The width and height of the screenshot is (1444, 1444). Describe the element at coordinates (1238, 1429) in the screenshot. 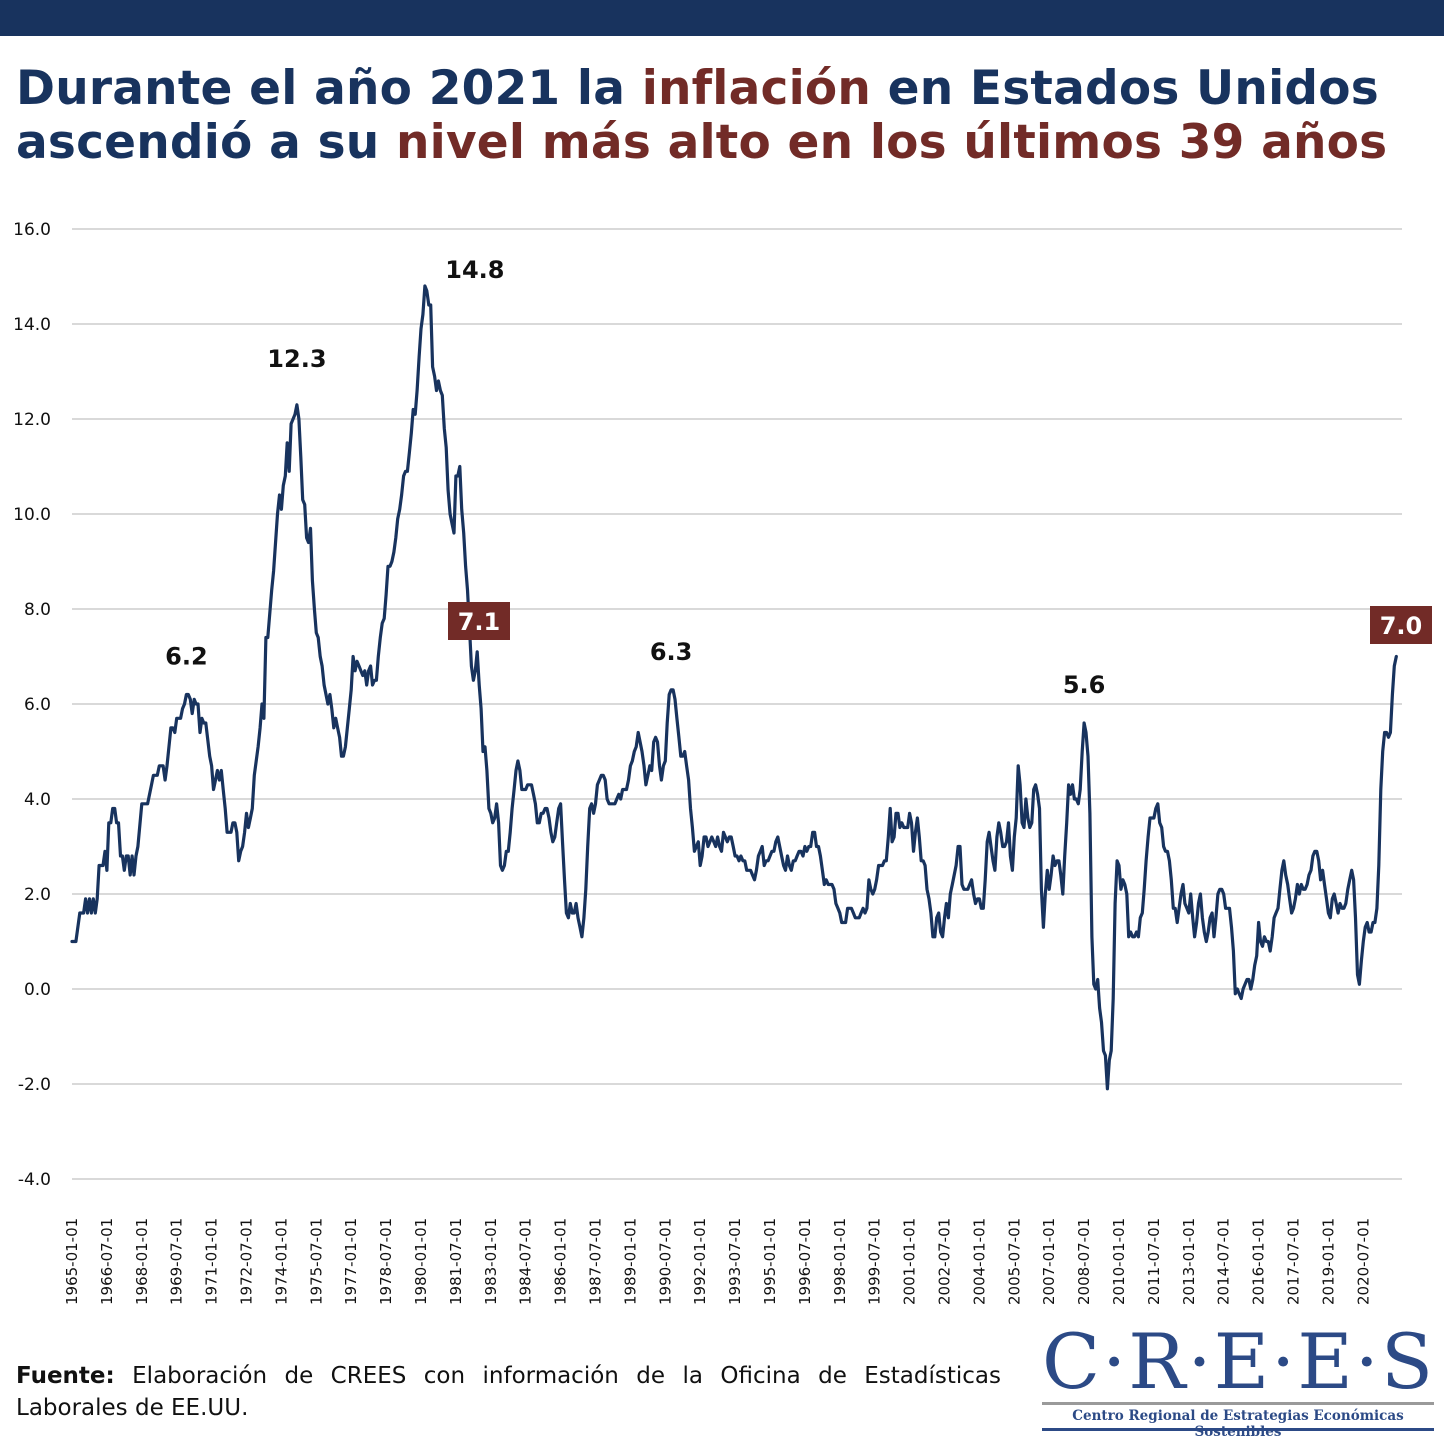

I see `logo-underline` at that location.